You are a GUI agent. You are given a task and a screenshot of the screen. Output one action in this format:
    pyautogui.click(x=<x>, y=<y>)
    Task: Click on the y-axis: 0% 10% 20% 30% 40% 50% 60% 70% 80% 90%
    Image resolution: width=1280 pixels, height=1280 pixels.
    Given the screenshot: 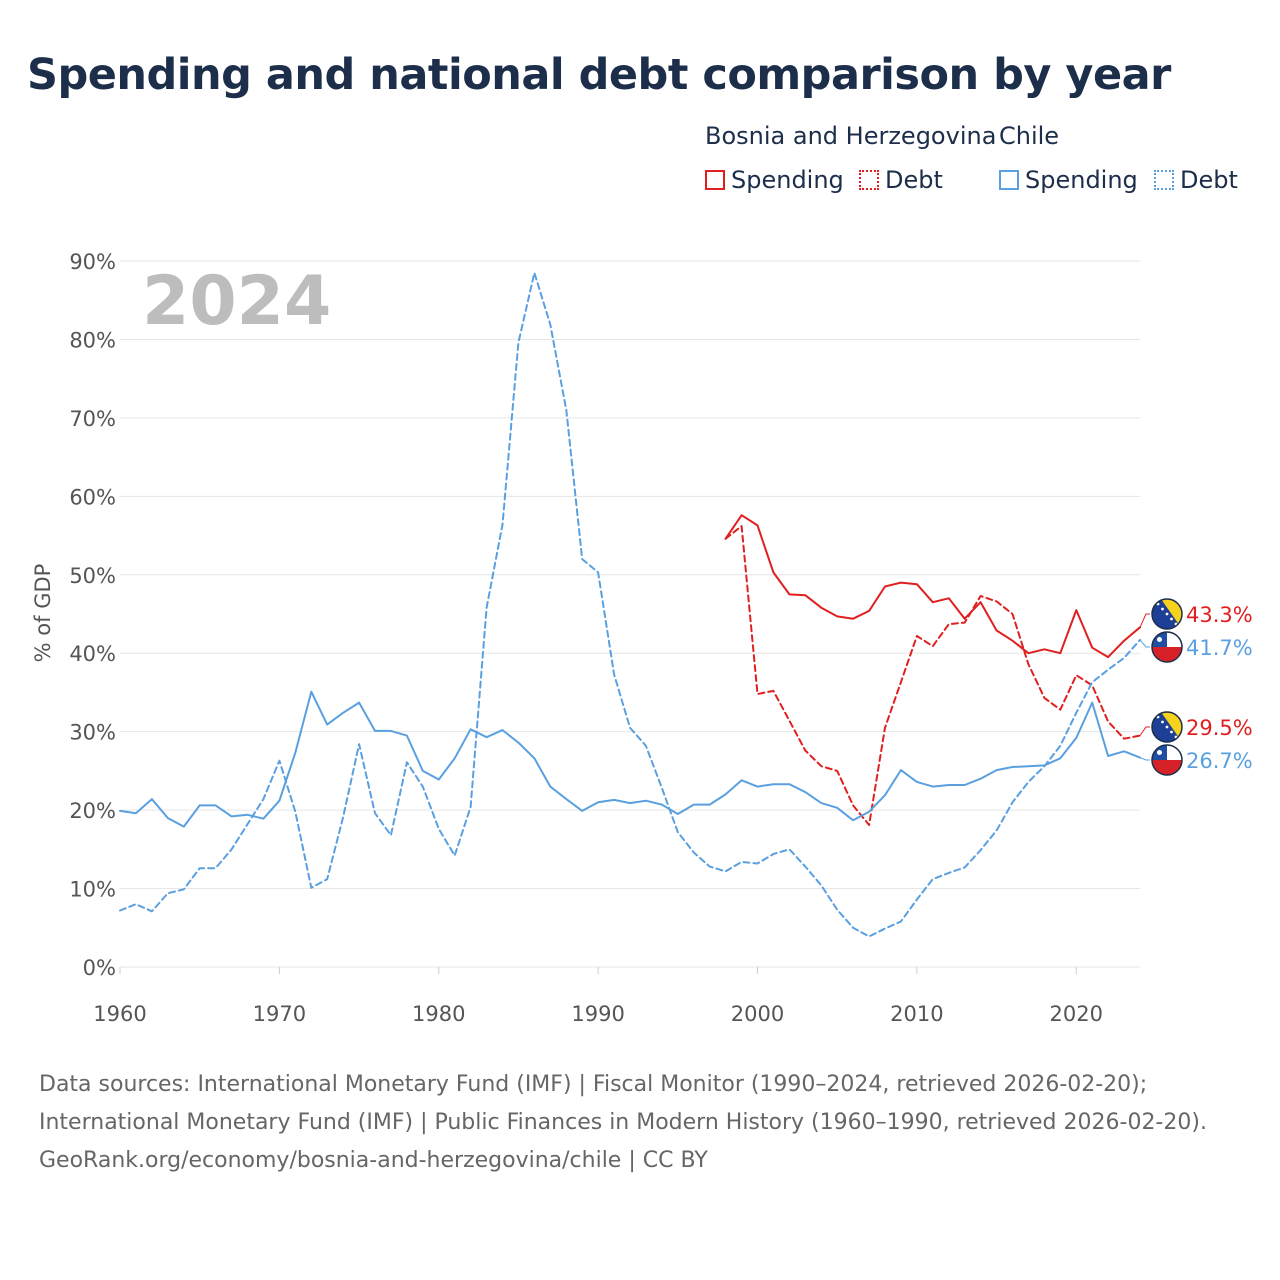 What is the action you would take?
    pyautogui.click(x=92, y=615)
    